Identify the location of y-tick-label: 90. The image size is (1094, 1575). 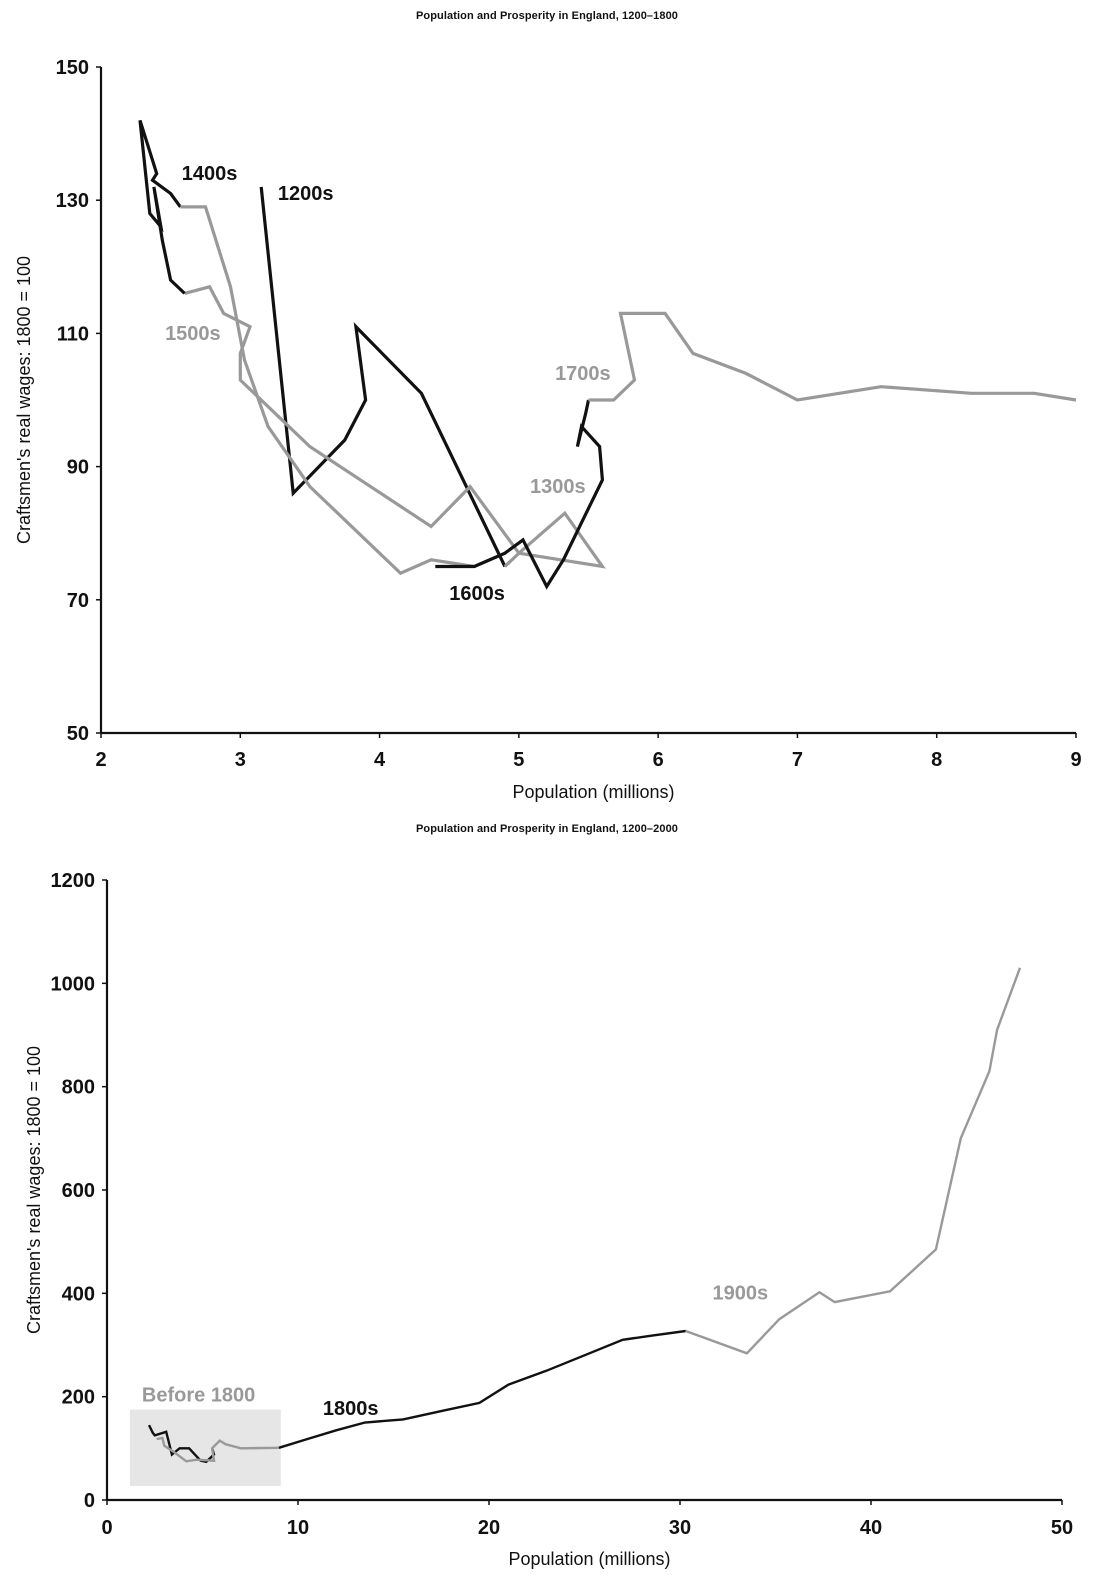
(78, 468).